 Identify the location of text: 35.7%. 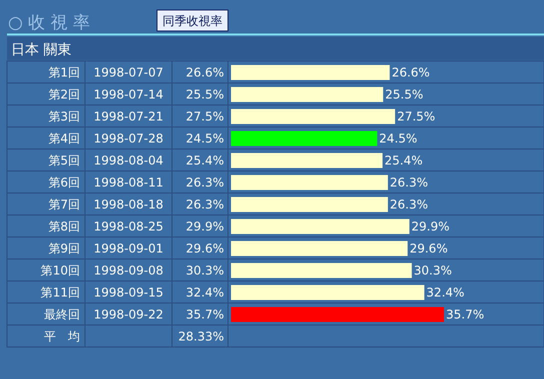
(465, 315).